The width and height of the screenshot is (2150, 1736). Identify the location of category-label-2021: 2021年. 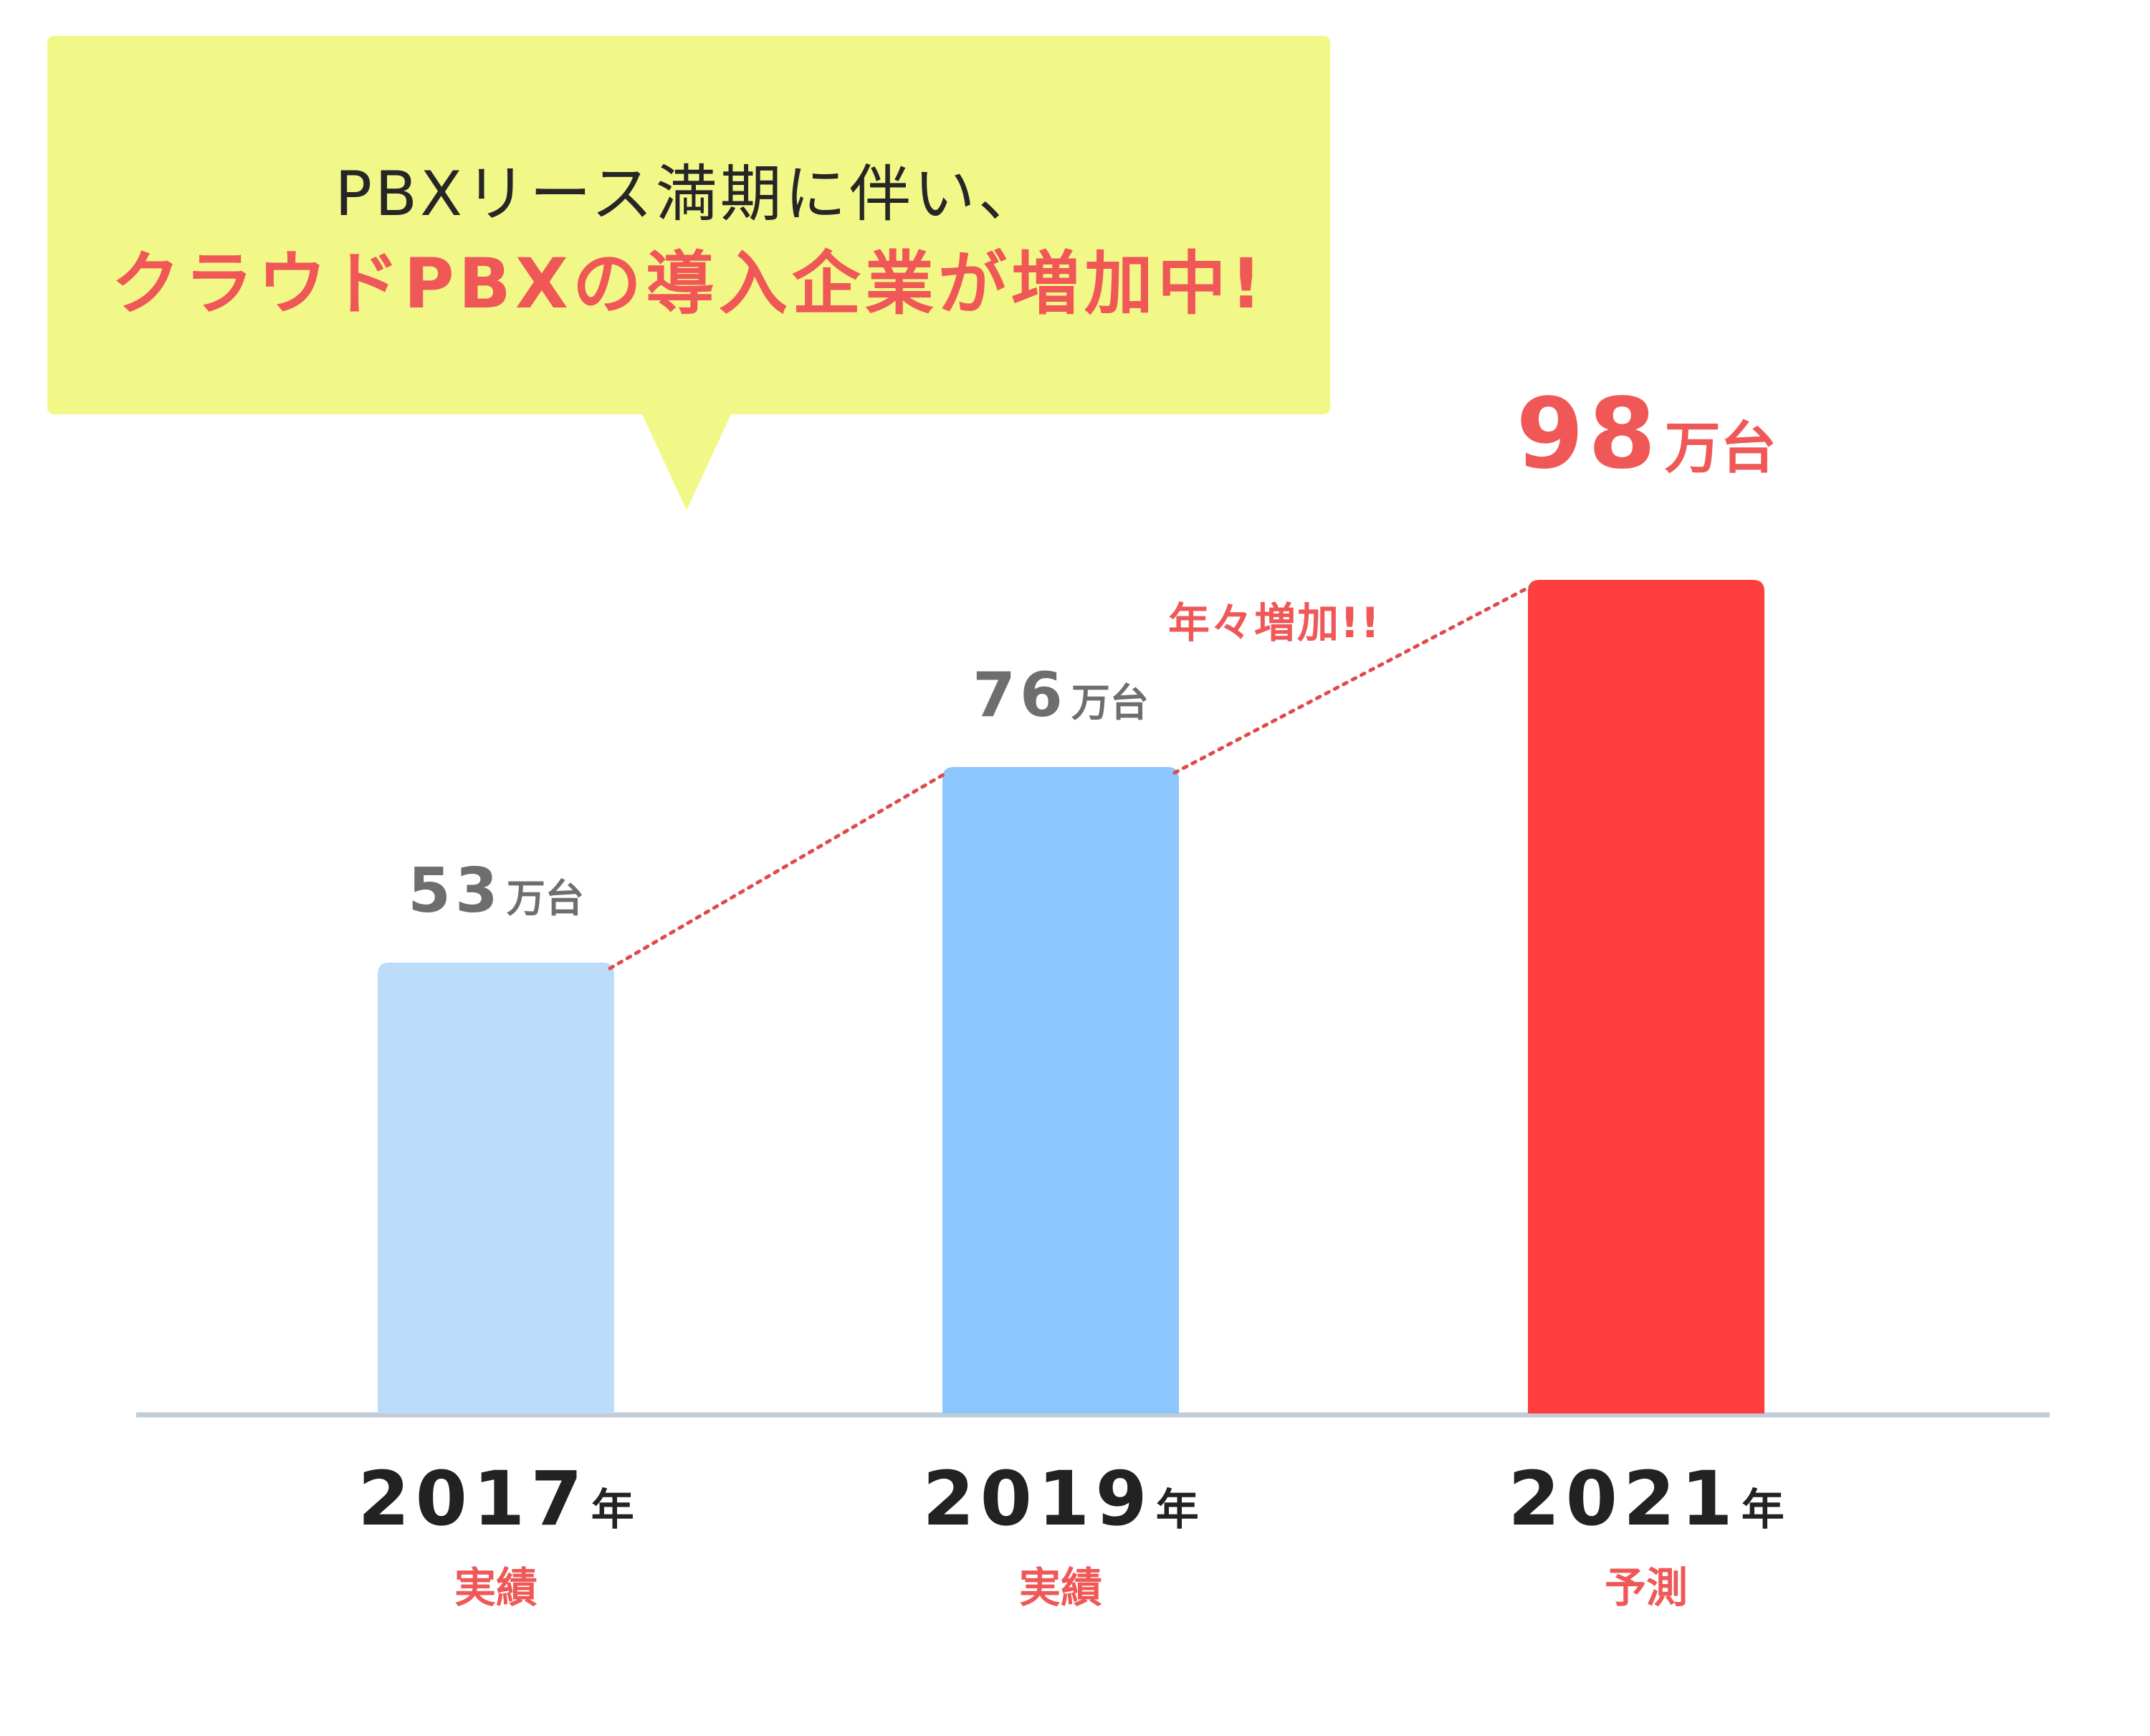
(1646, 1498).